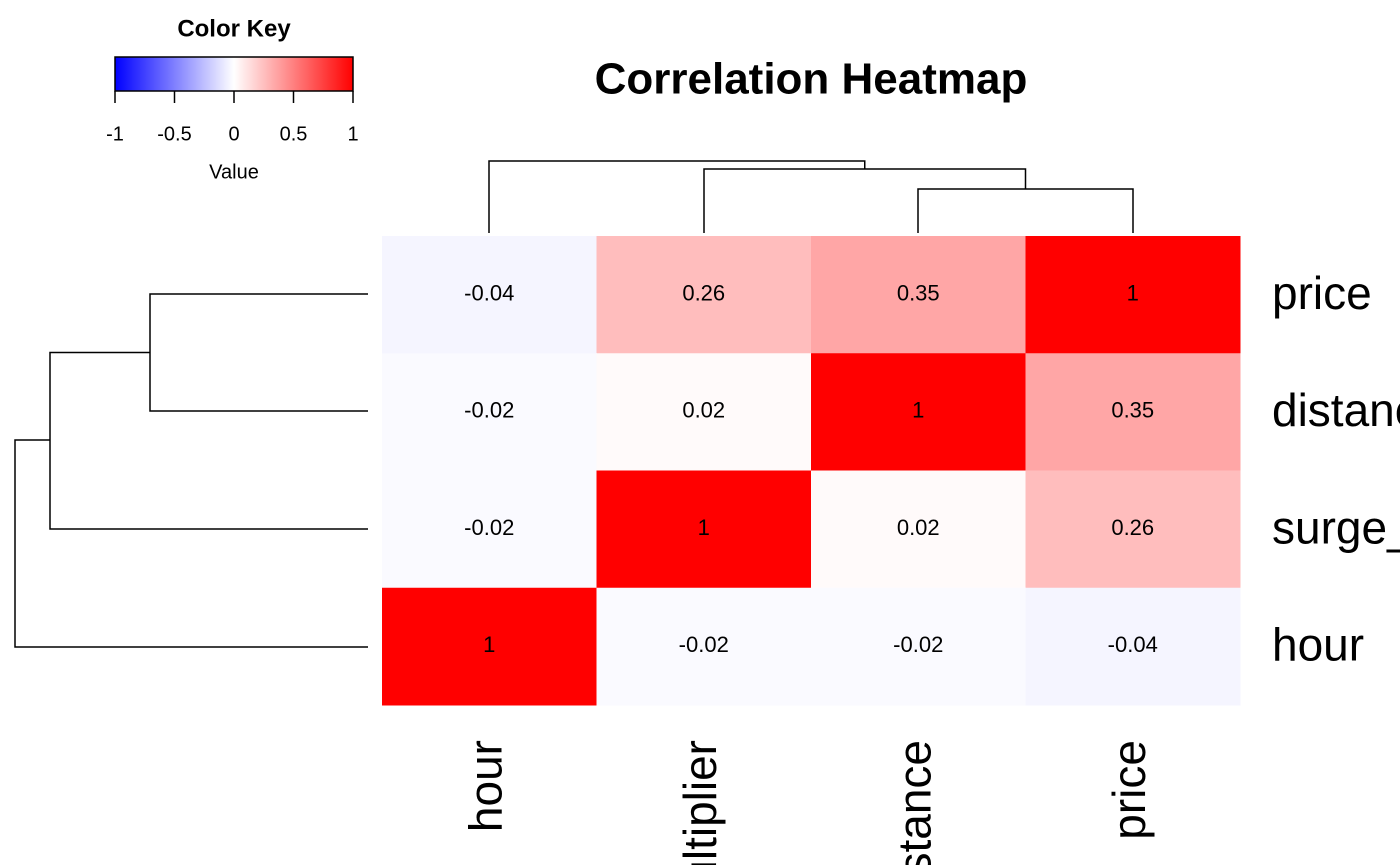 This screenshot has height=865, width=1400. Describe the element at coordinates (352, 134) in the screenshot. I see `key-tick-label: 1` at that location.